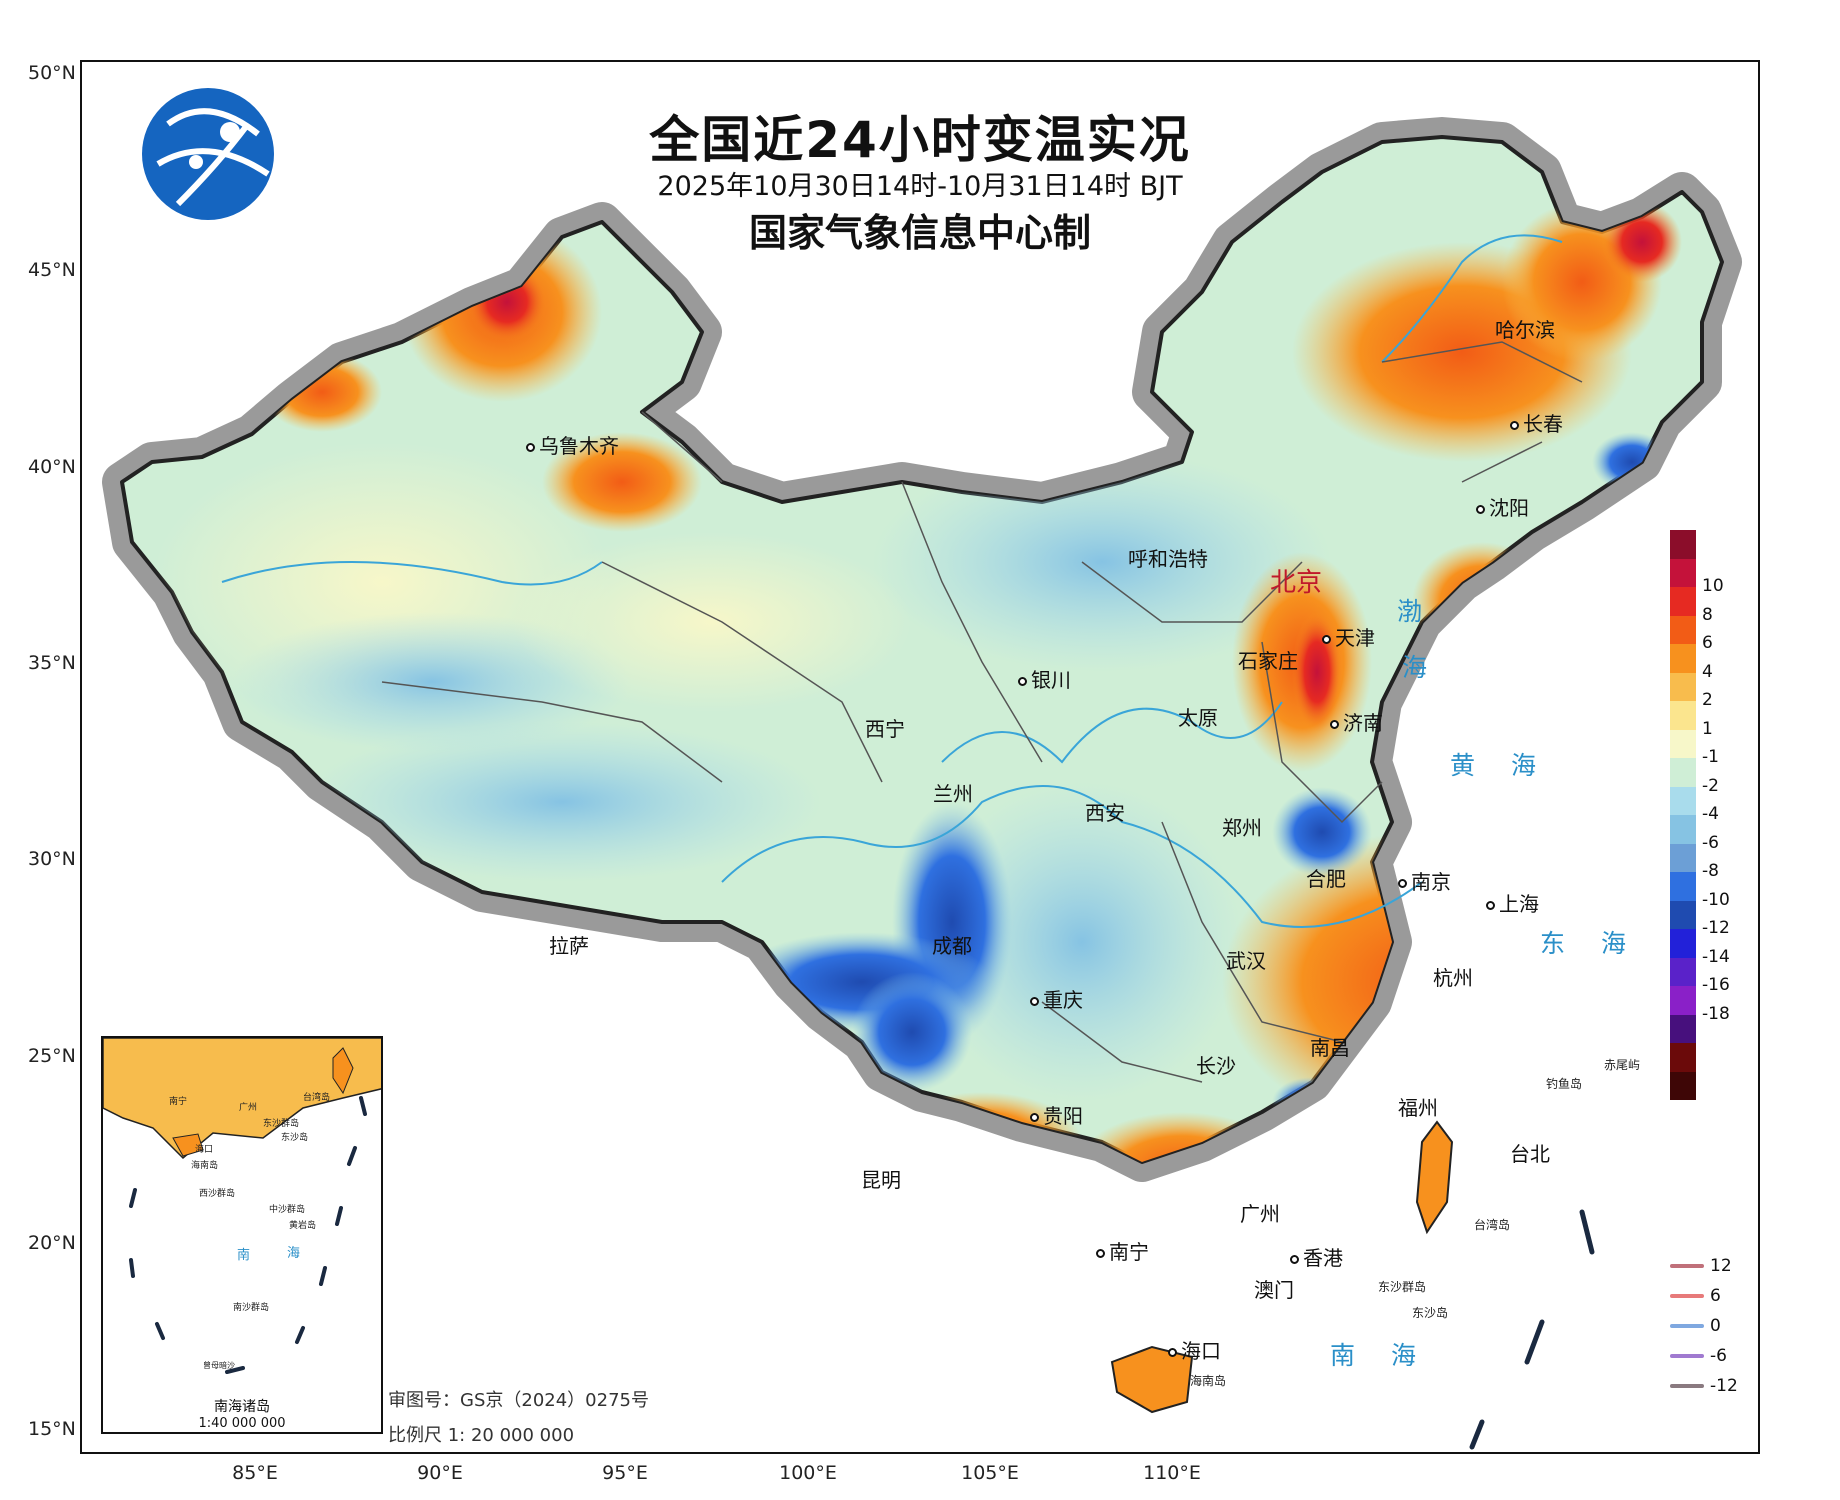 This screenshot has height=1500, width=1840. Describe the element at coordinates (1296, 583) in the screenshot. I see `city-beijing: 北京` at that location.